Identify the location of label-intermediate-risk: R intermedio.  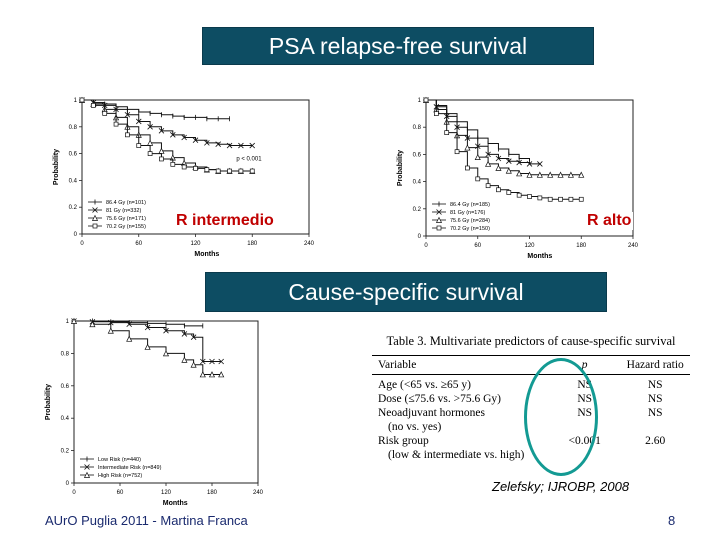
(225, 221).